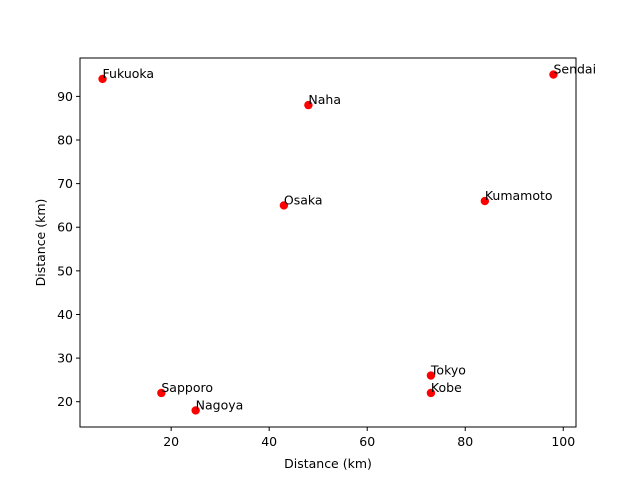 The image size is (640, 480). What do you see at coordinates (65, 96) in the screenshot?
I see `y-tick-label: 90` at bounding box center [65, 96].